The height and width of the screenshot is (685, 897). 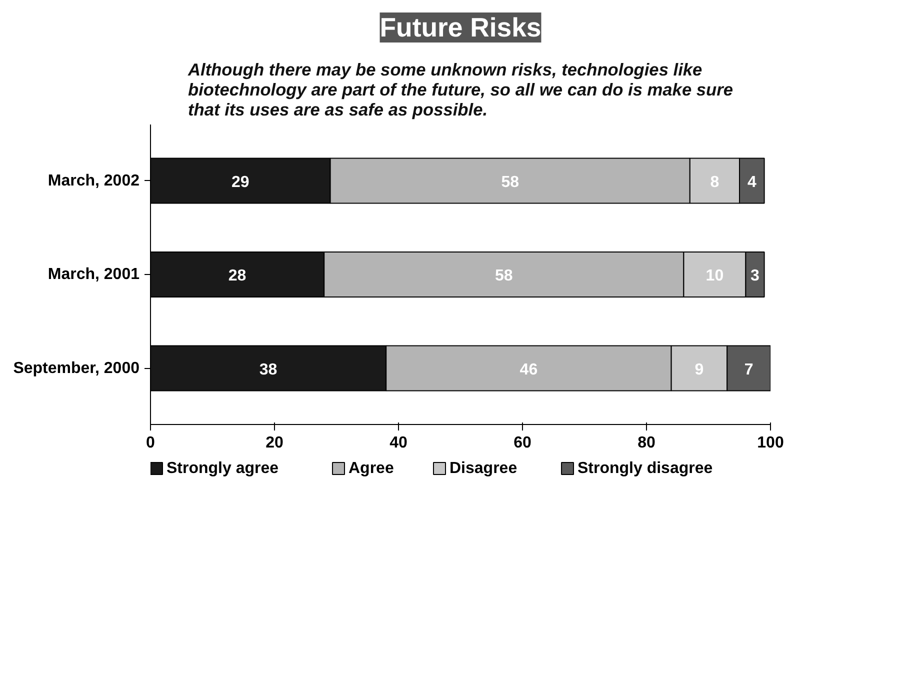 What do you see at coordinates (751, 182) in the screenshot?
I see `data-label: 4` at bounding box center [751, 182].